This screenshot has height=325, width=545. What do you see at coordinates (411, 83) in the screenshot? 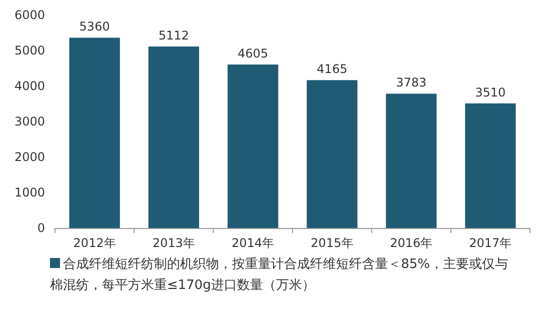
I see `data-label: 3783` at bounding box center [411, 83].